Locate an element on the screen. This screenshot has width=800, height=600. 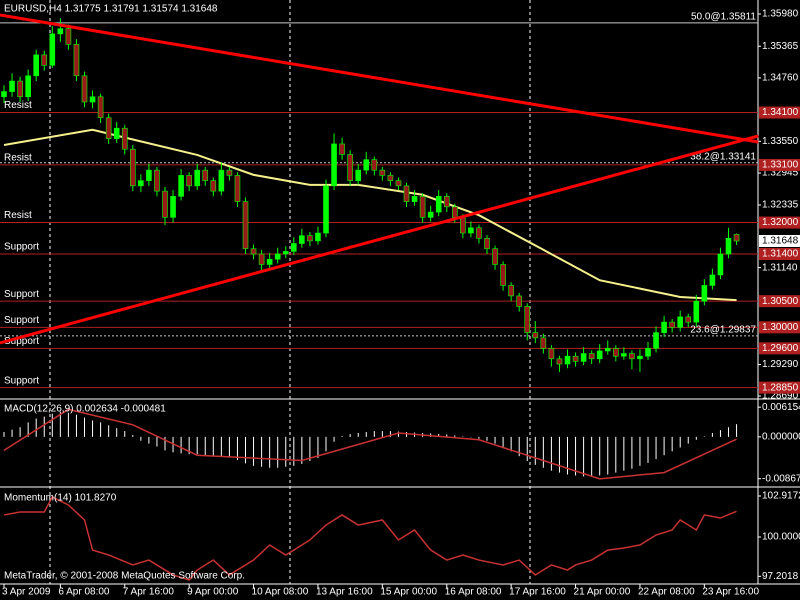
level-text: Support is located at coordinates (21, 341).